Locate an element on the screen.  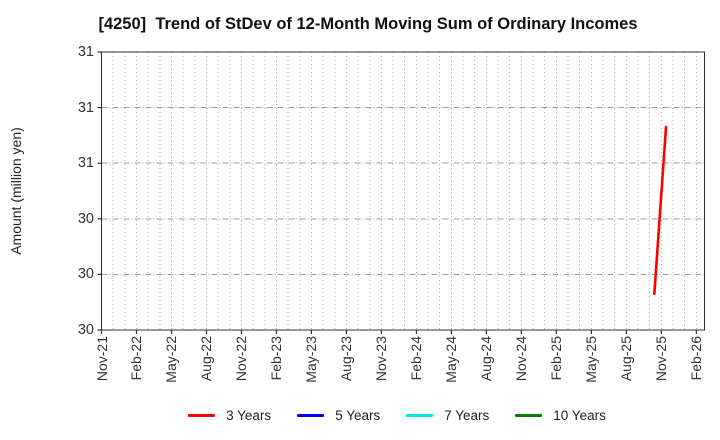
x-tick-label: May-25 is located at coordinates (591, 359).